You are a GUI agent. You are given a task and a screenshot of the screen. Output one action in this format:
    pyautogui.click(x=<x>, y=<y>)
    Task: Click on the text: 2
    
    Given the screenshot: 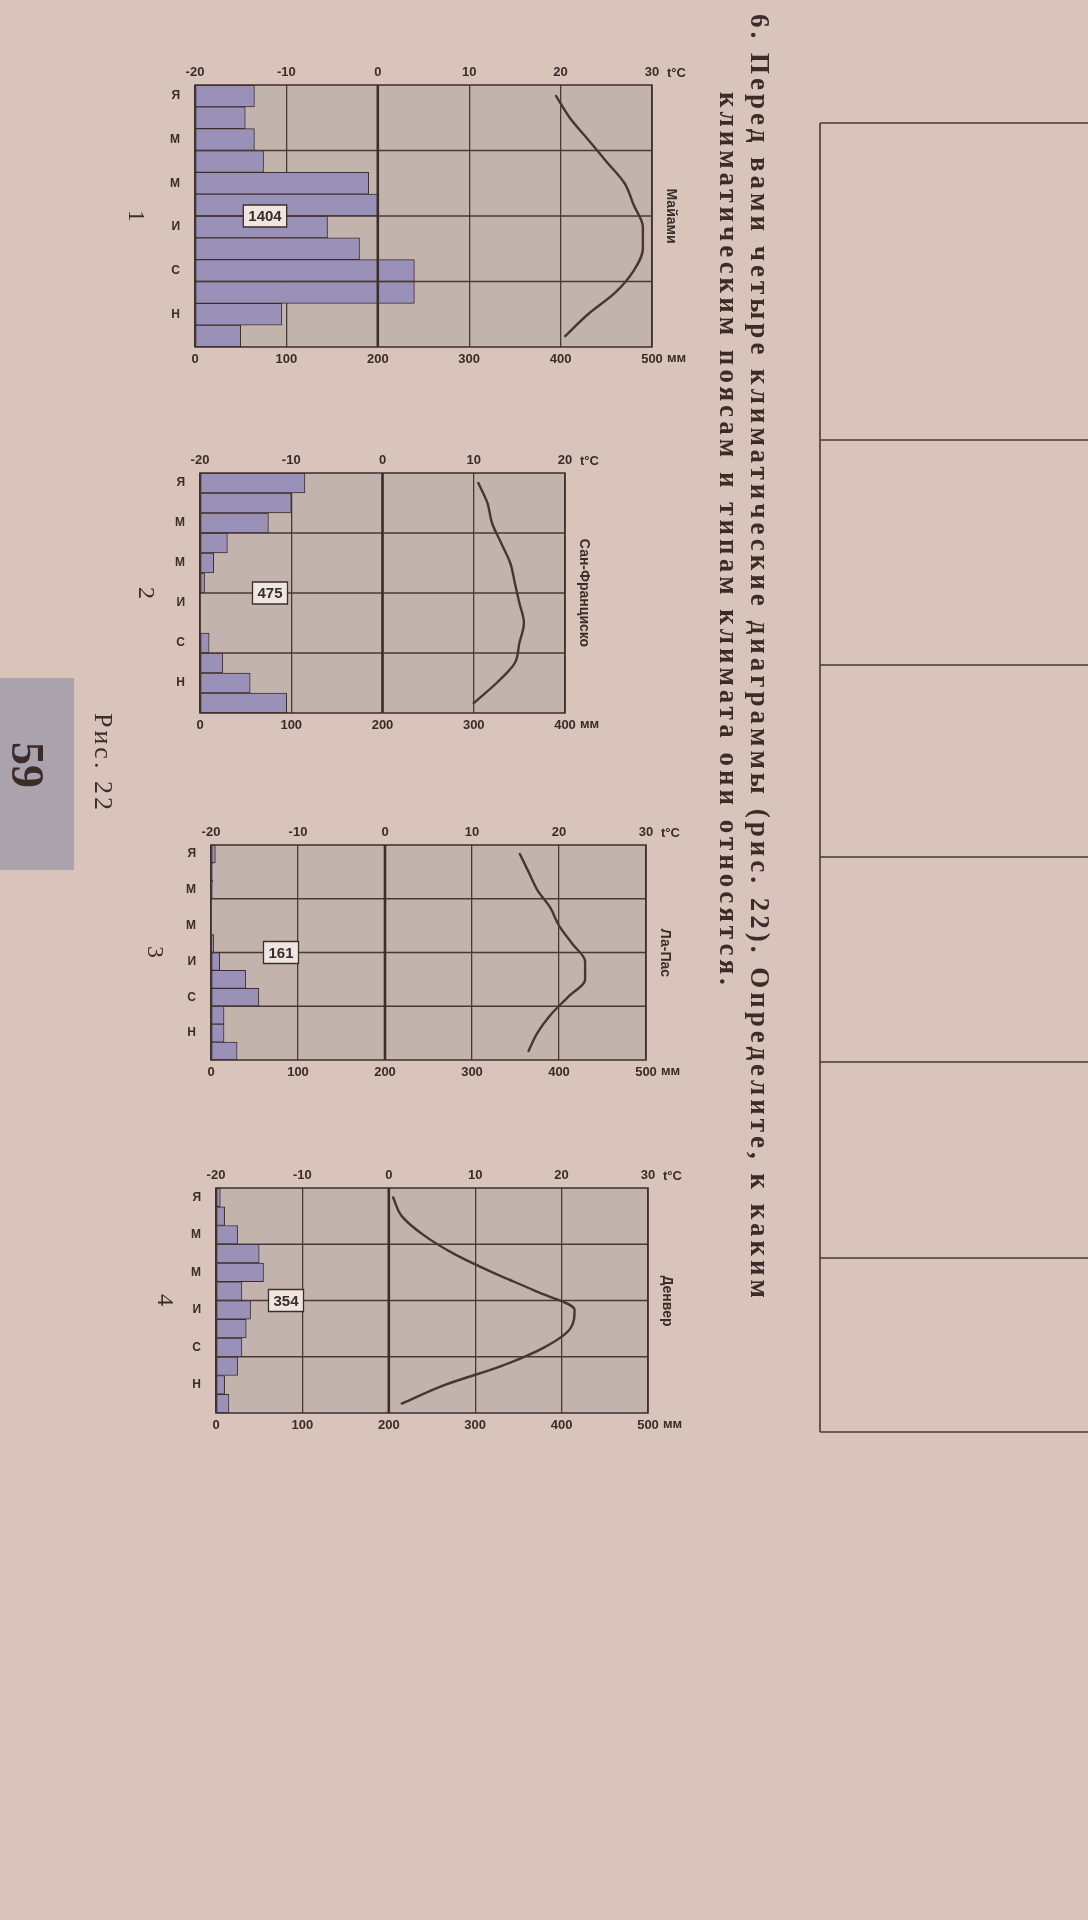 What is the action you would take?
    pyautogui.click(x=147, y=593)
    